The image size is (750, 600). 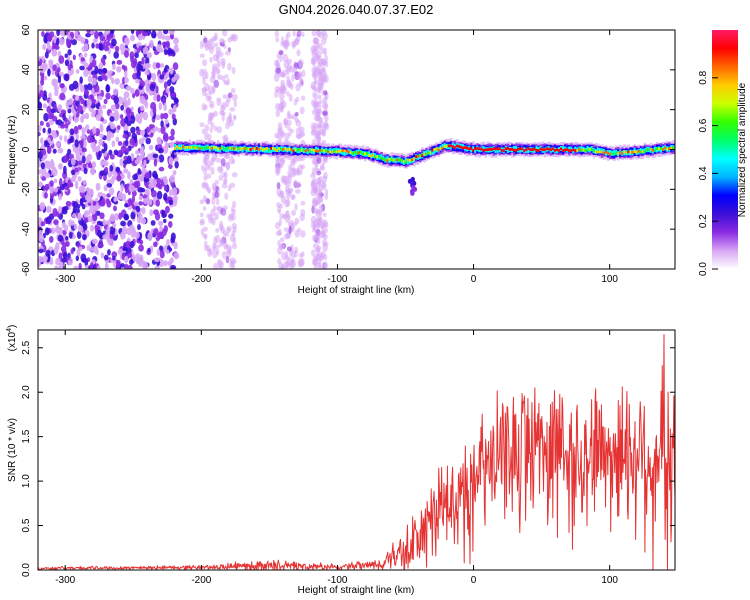 What do you see at coordinates (26, 268) in the screenshot?
I see `y-tick-label: -60` at bounding box center [26, 268].